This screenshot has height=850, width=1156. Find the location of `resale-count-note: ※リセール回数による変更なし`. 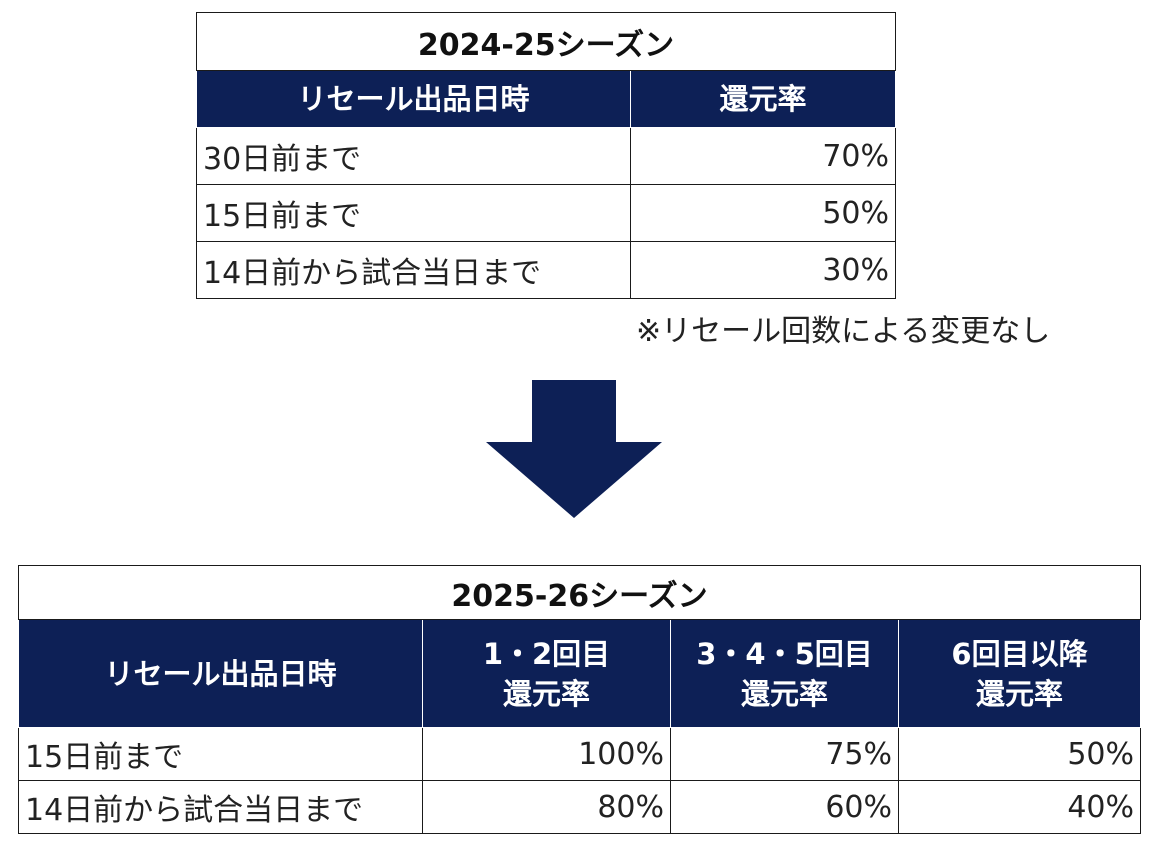

resale-count-note: ※リセール回数による変更なし is located at coordinates (843, 331).